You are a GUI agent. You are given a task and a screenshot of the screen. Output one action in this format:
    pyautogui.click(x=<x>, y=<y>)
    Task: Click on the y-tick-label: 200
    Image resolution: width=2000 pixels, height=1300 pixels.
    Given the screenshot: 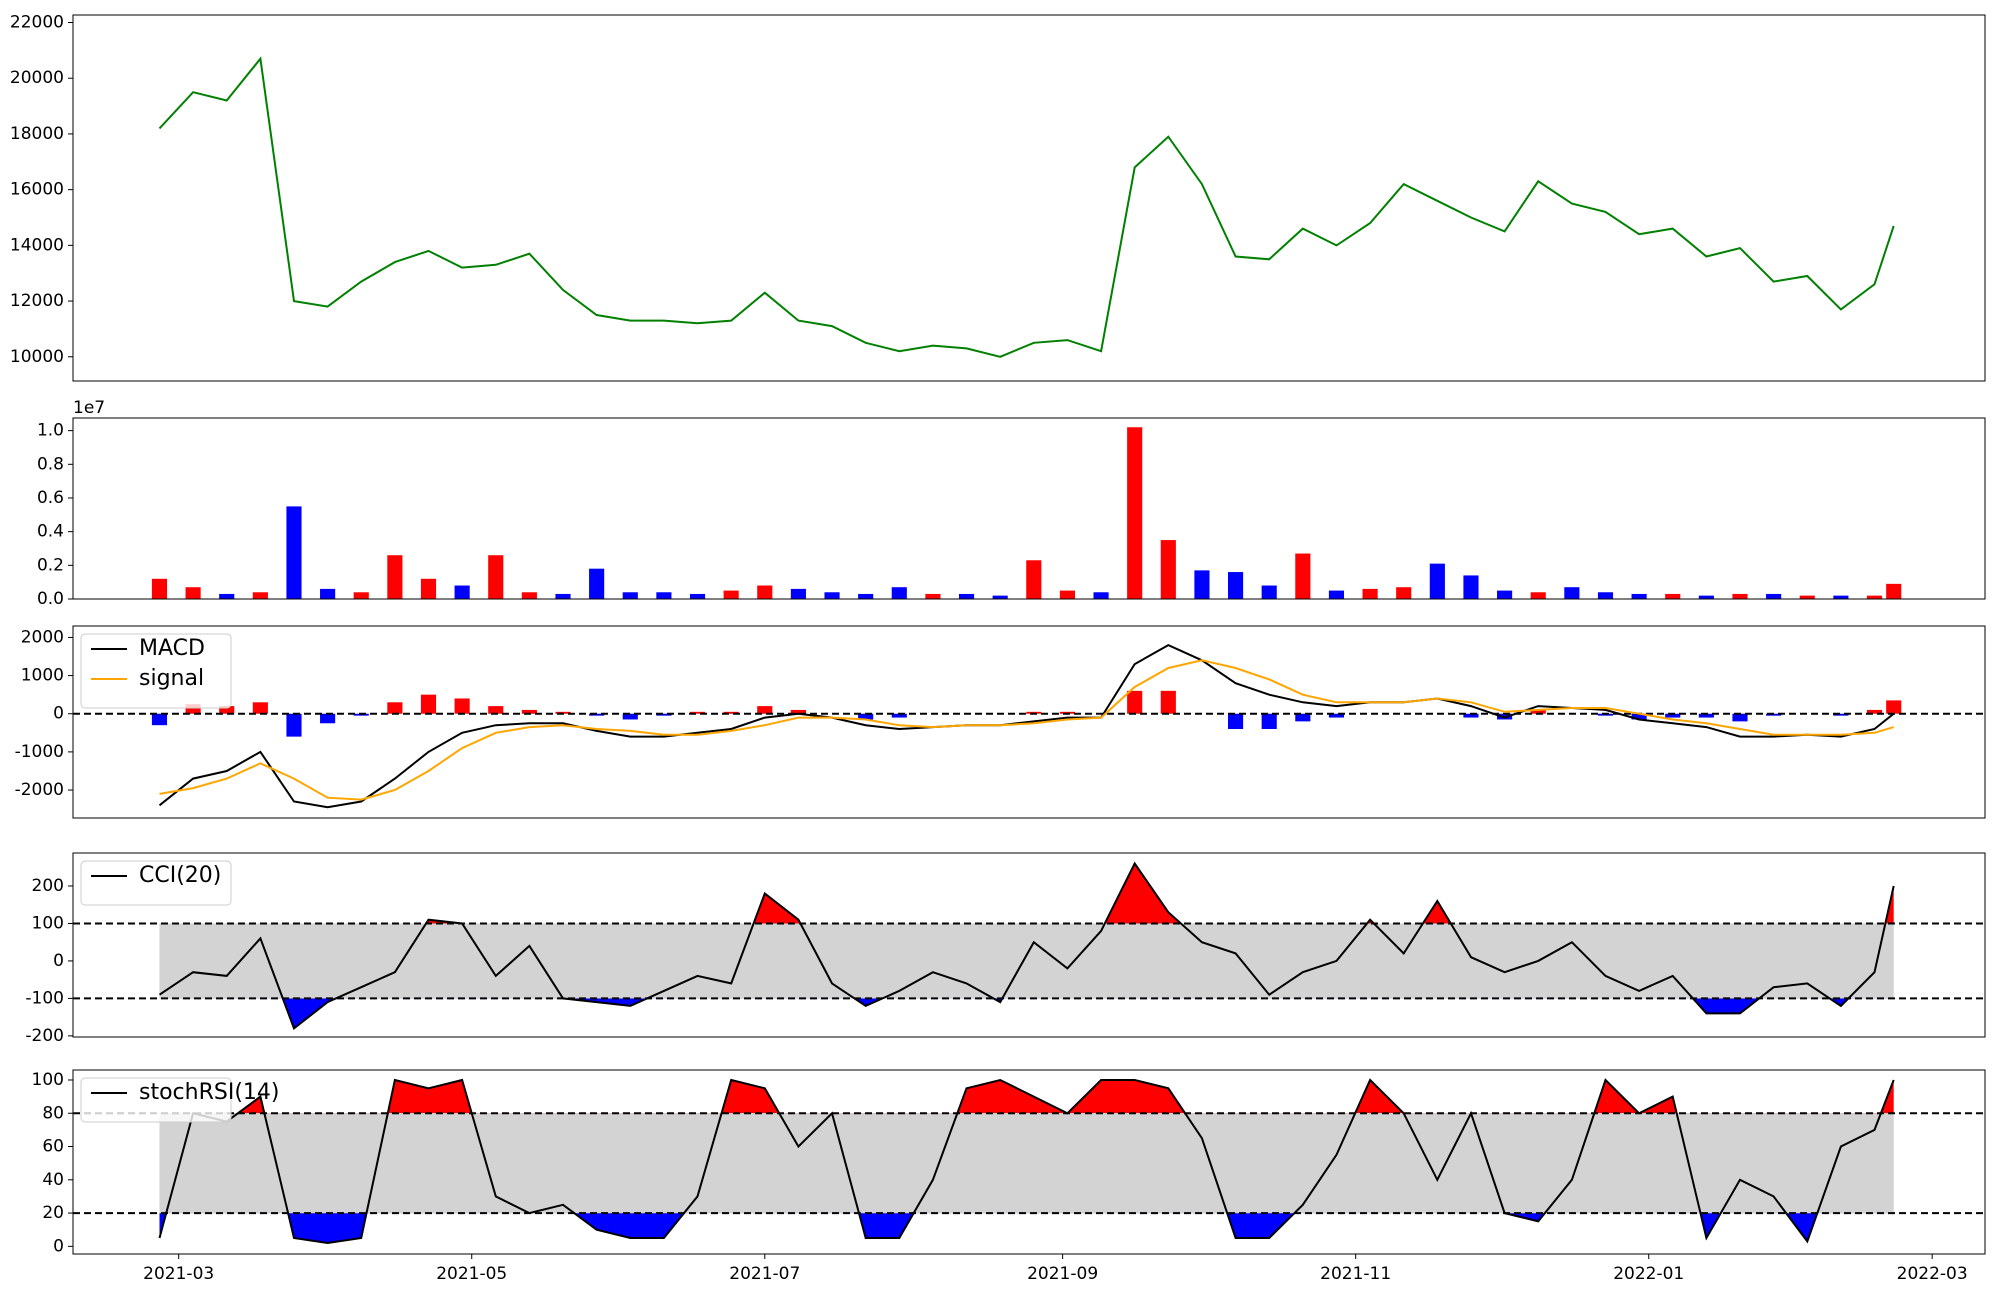 What is the action you would take?
    pyautogui.click(x=48, y=886)
    